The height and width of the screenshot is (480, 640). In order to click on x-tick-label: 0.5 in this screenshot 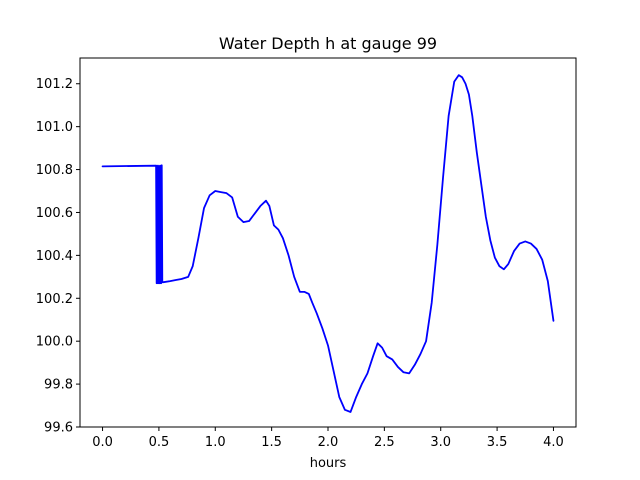, I will do `click(159, 442)`.